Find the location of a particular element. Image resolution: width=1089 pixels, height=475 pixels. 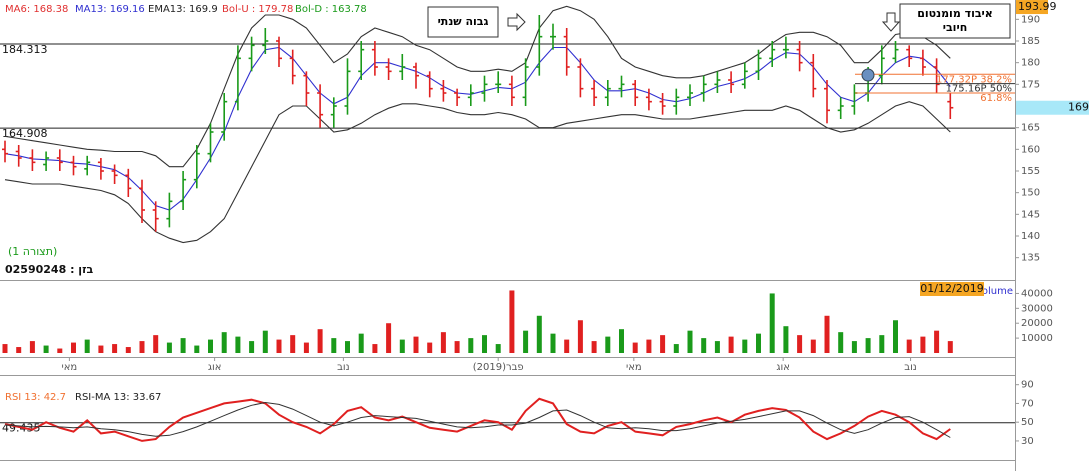

annotations: גבוה שנתי איבוד מומנטום חיובי is located at coordinates (719, 42).